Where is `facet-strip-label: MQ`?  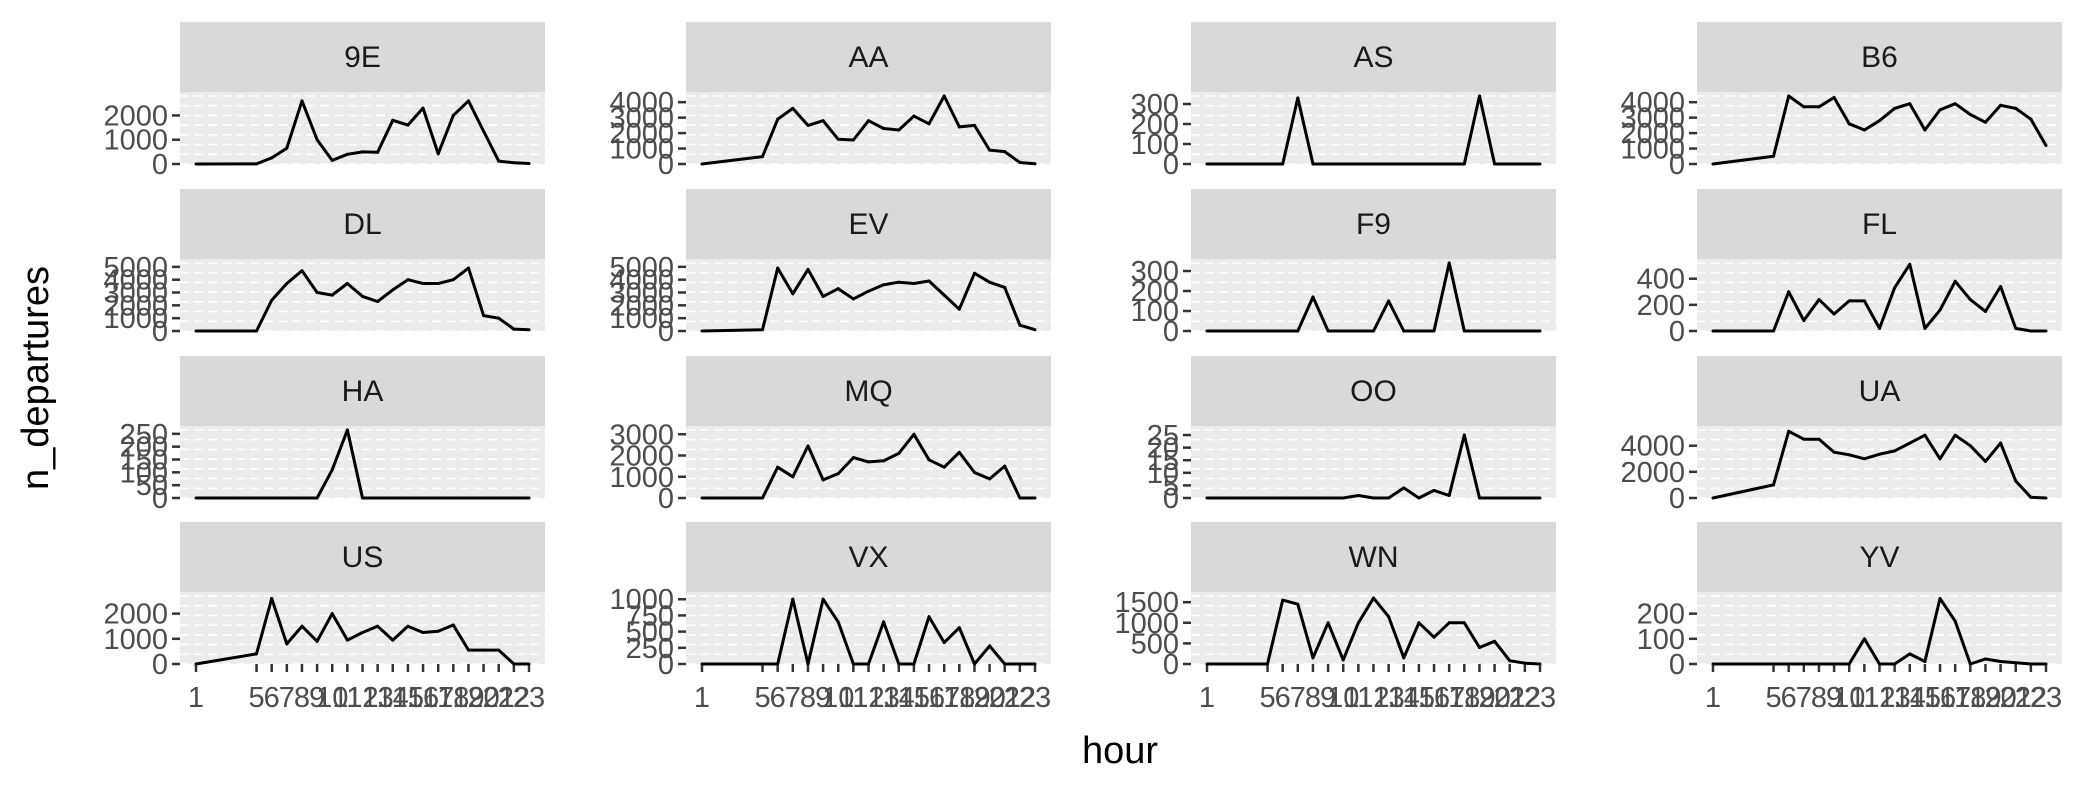 facet-strip-label: MQ is located at coordinates (868, 391).